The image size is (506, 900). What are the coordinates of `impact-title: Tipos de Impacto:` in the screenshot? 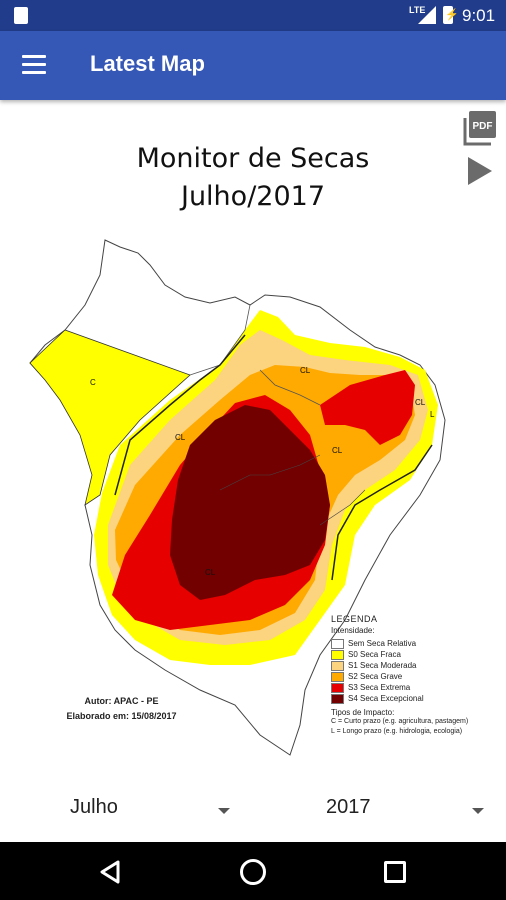 It's located at (363, 712).